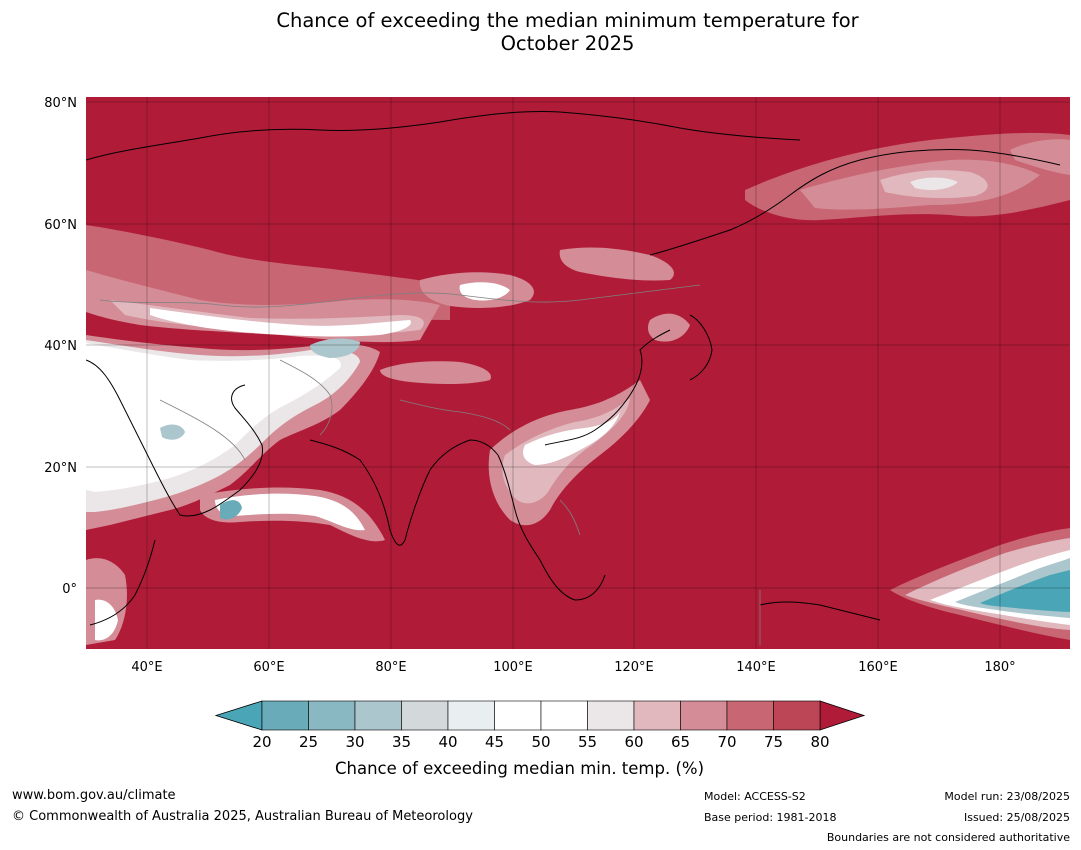 This screenshot has height=850, width=1081. I want to click on region-mongolia-white, so click(484, 291).